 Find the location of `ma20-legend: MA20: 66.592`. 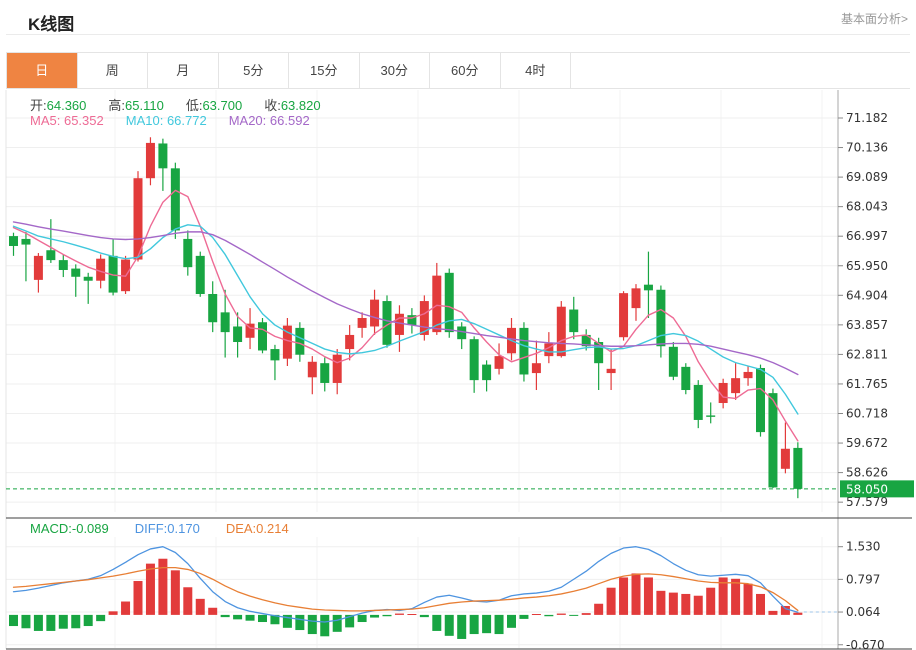

ma20-legend: MA20: 66.592 is located at coordinates (269, 120).